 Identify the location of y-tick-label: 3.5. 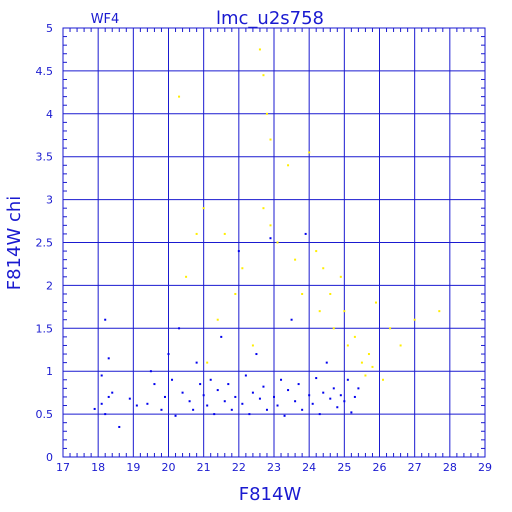
(45, 157).